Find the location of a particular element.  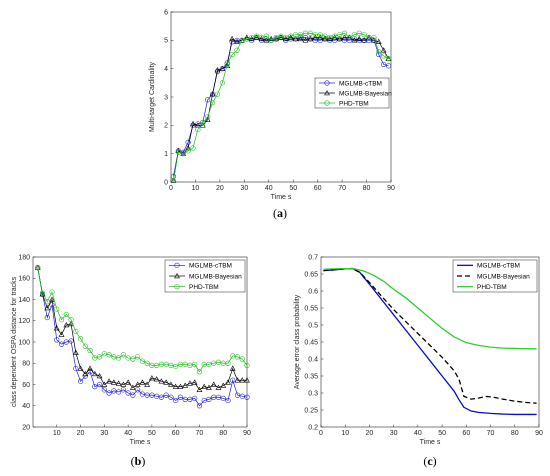

x-tick-label: 80 is located at coordinates (515, 433).